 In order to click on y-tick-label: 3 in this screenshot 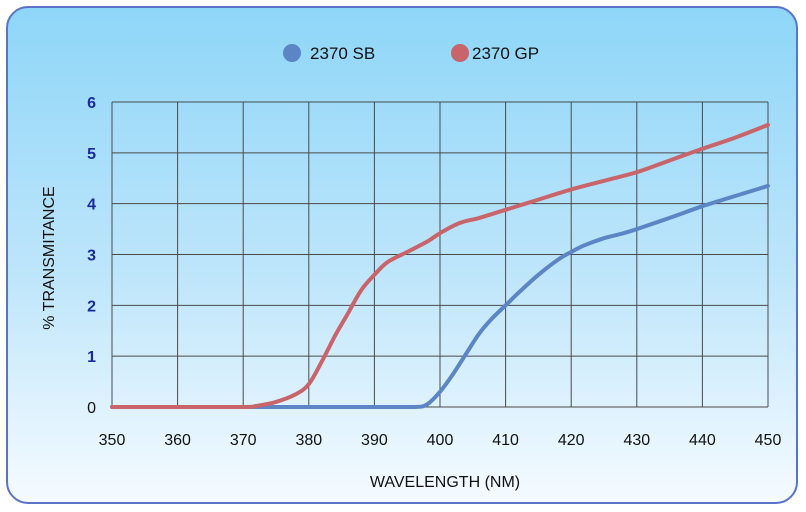, I will do `click(91, 256)`.